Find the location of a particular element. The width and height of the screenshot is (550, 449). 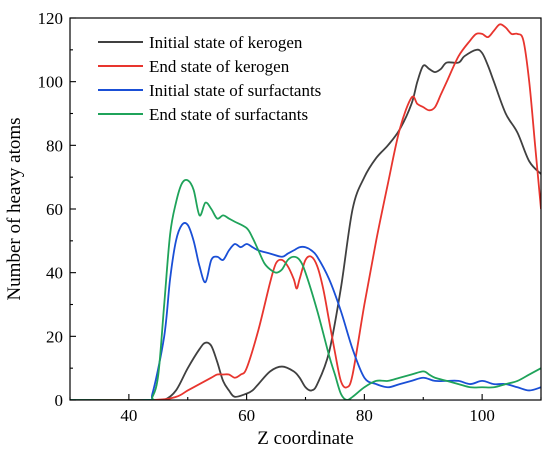

x-tick-label: 60 is located at coordinates (246, 415).